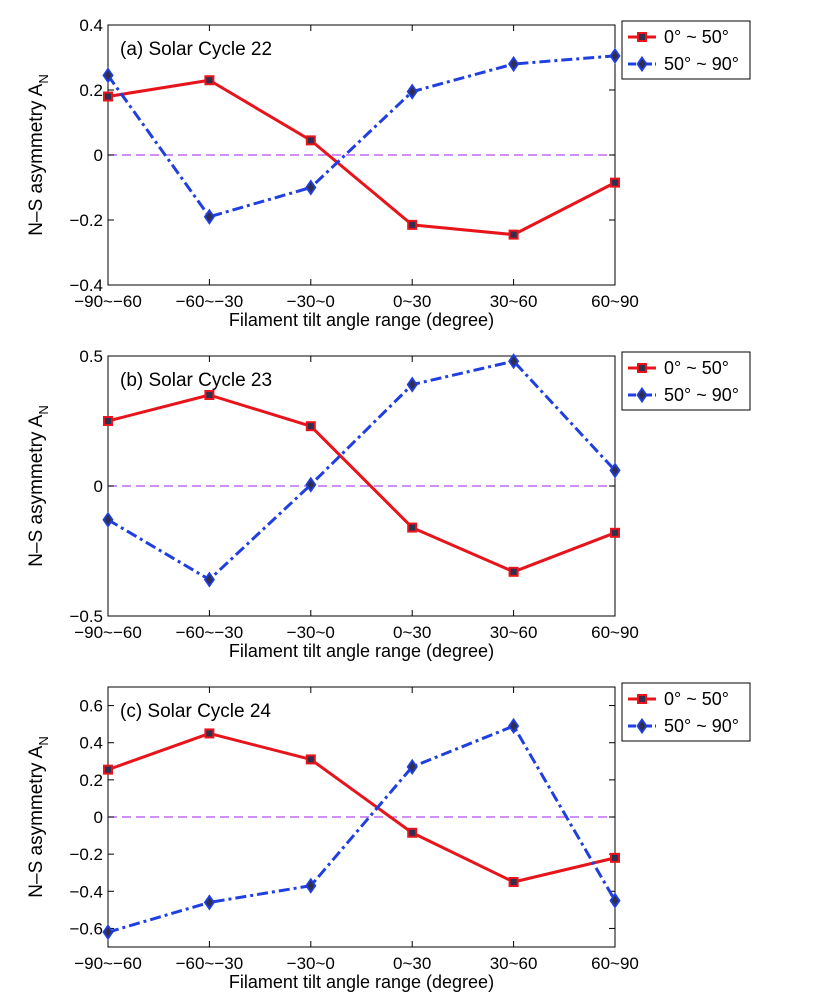  What do you see at coordinates (195, 711) in the screenshot?
I see `panel-title: (c) Solar Cycle 24` at bounding box center [195, 711].